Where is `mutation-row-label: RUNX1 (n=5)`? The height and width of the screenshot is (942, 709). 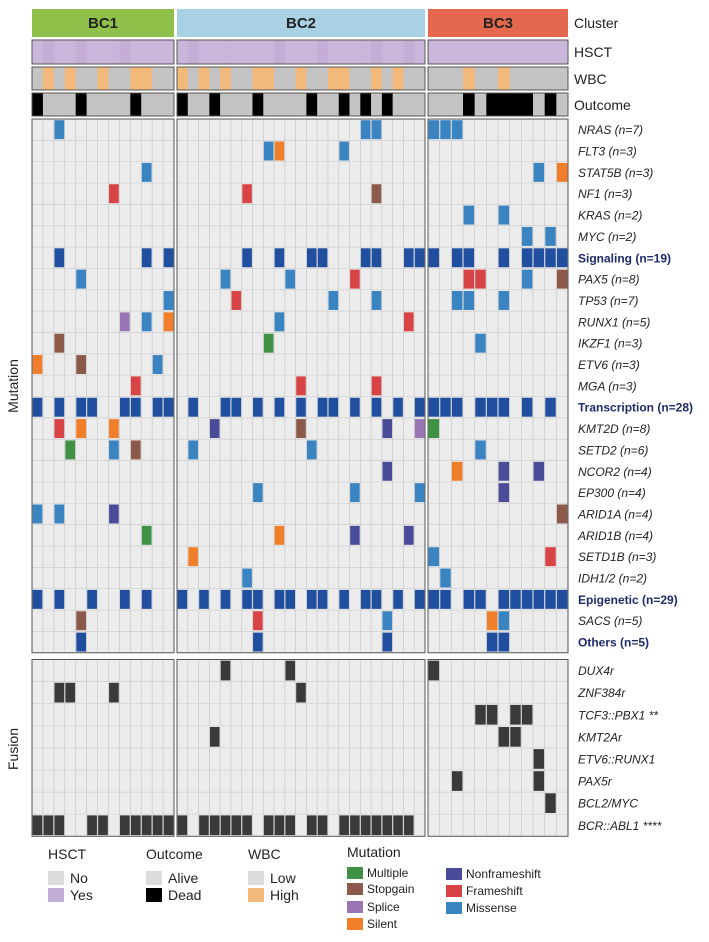 mutation-row-label: RUNX1 (n=5) is located at coordinates (614, 322).